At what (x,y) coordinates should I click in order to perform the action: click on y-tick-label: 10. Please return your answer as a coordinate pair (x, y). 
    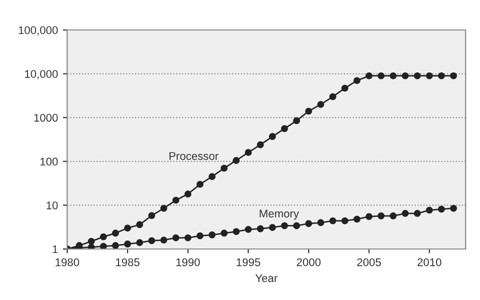
    Looking at the image, I should click on (52, 205).